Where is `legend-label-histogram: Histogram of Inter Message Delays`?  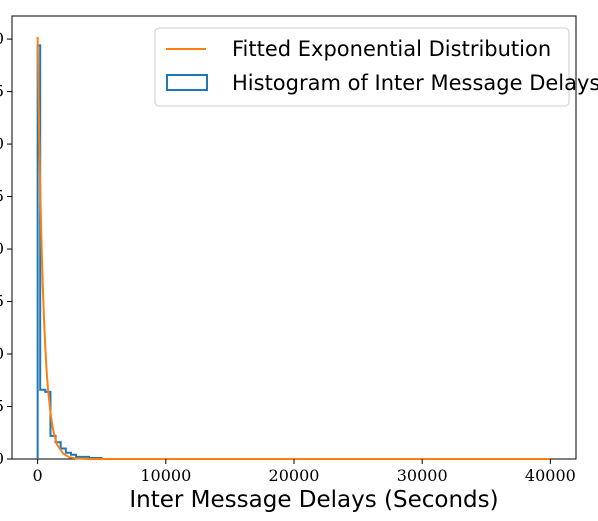 legend-label-histogram: Histogram of Inter Message Delays is located at coordinates (415, 83).